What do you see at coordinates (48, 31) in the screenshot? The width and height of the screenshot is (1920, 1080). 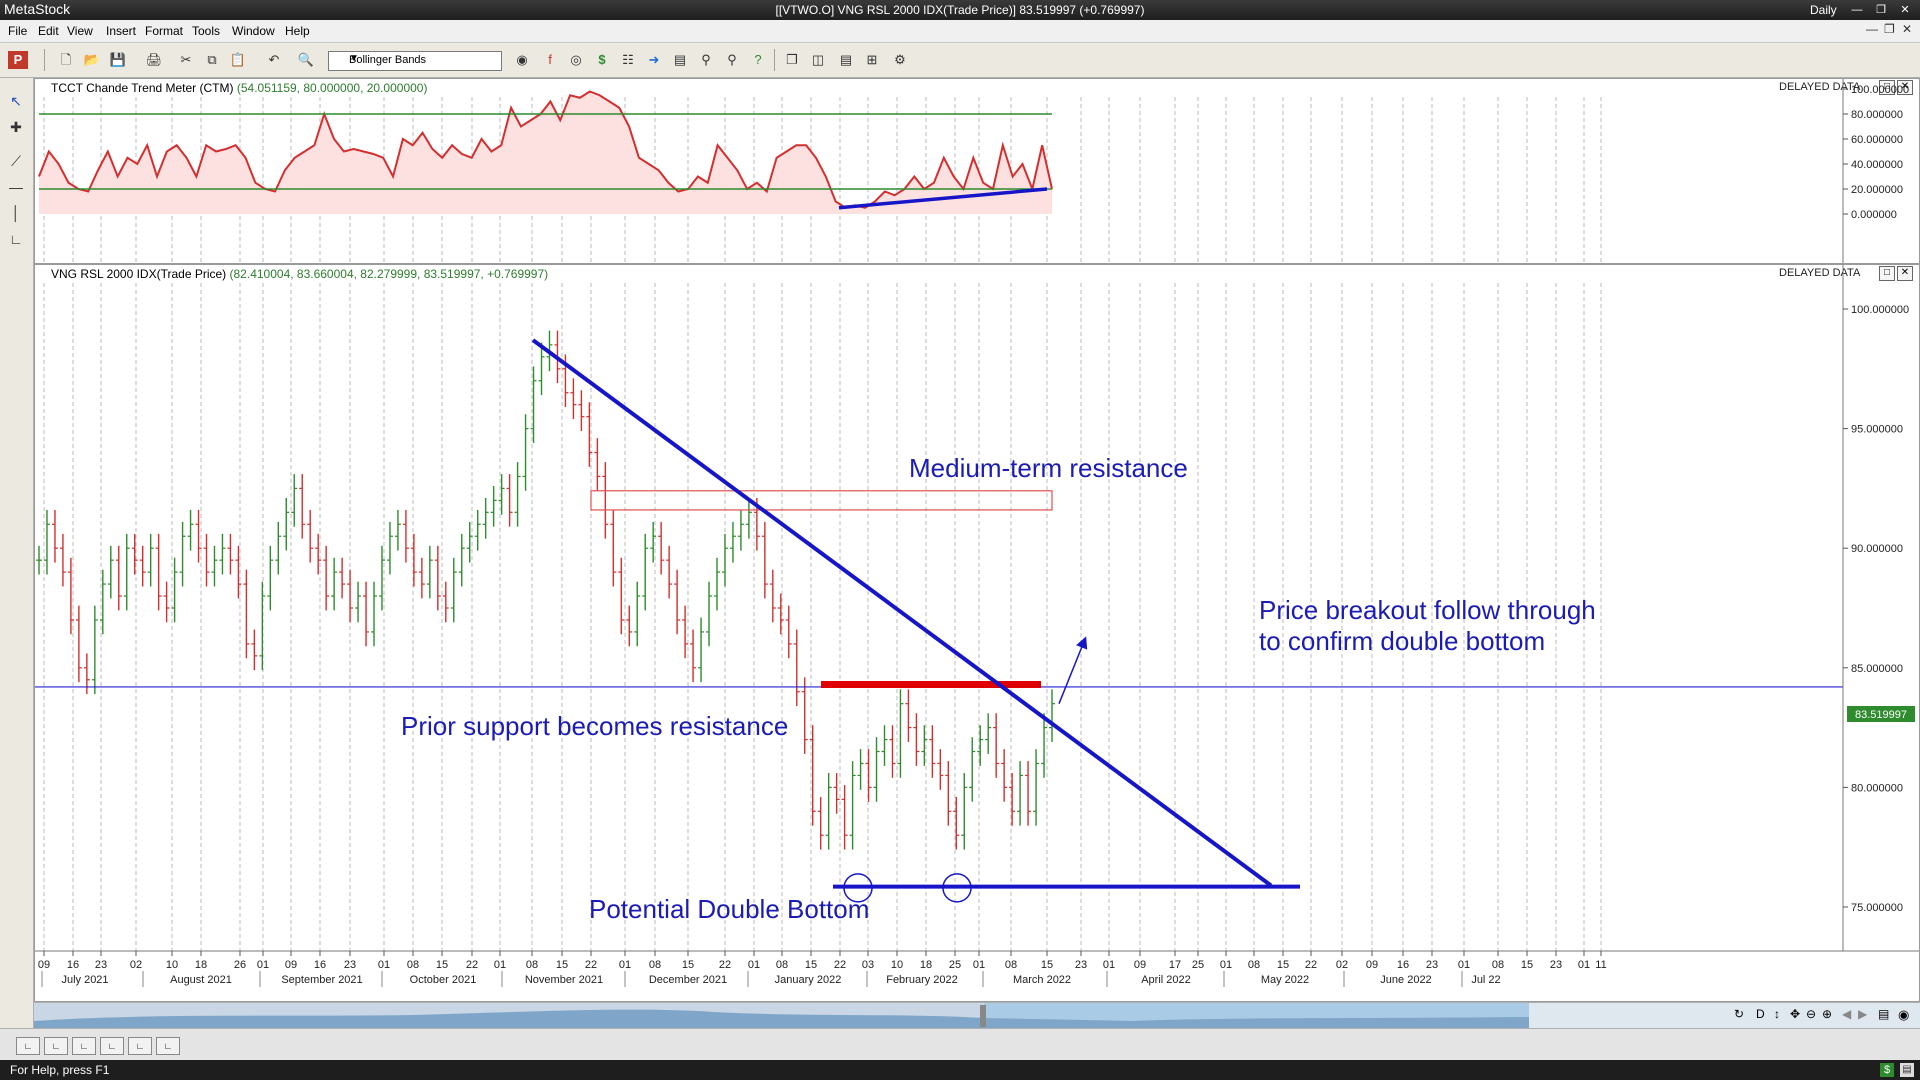 I see `menu-edit: Edit` at bounding box center [48, 31].